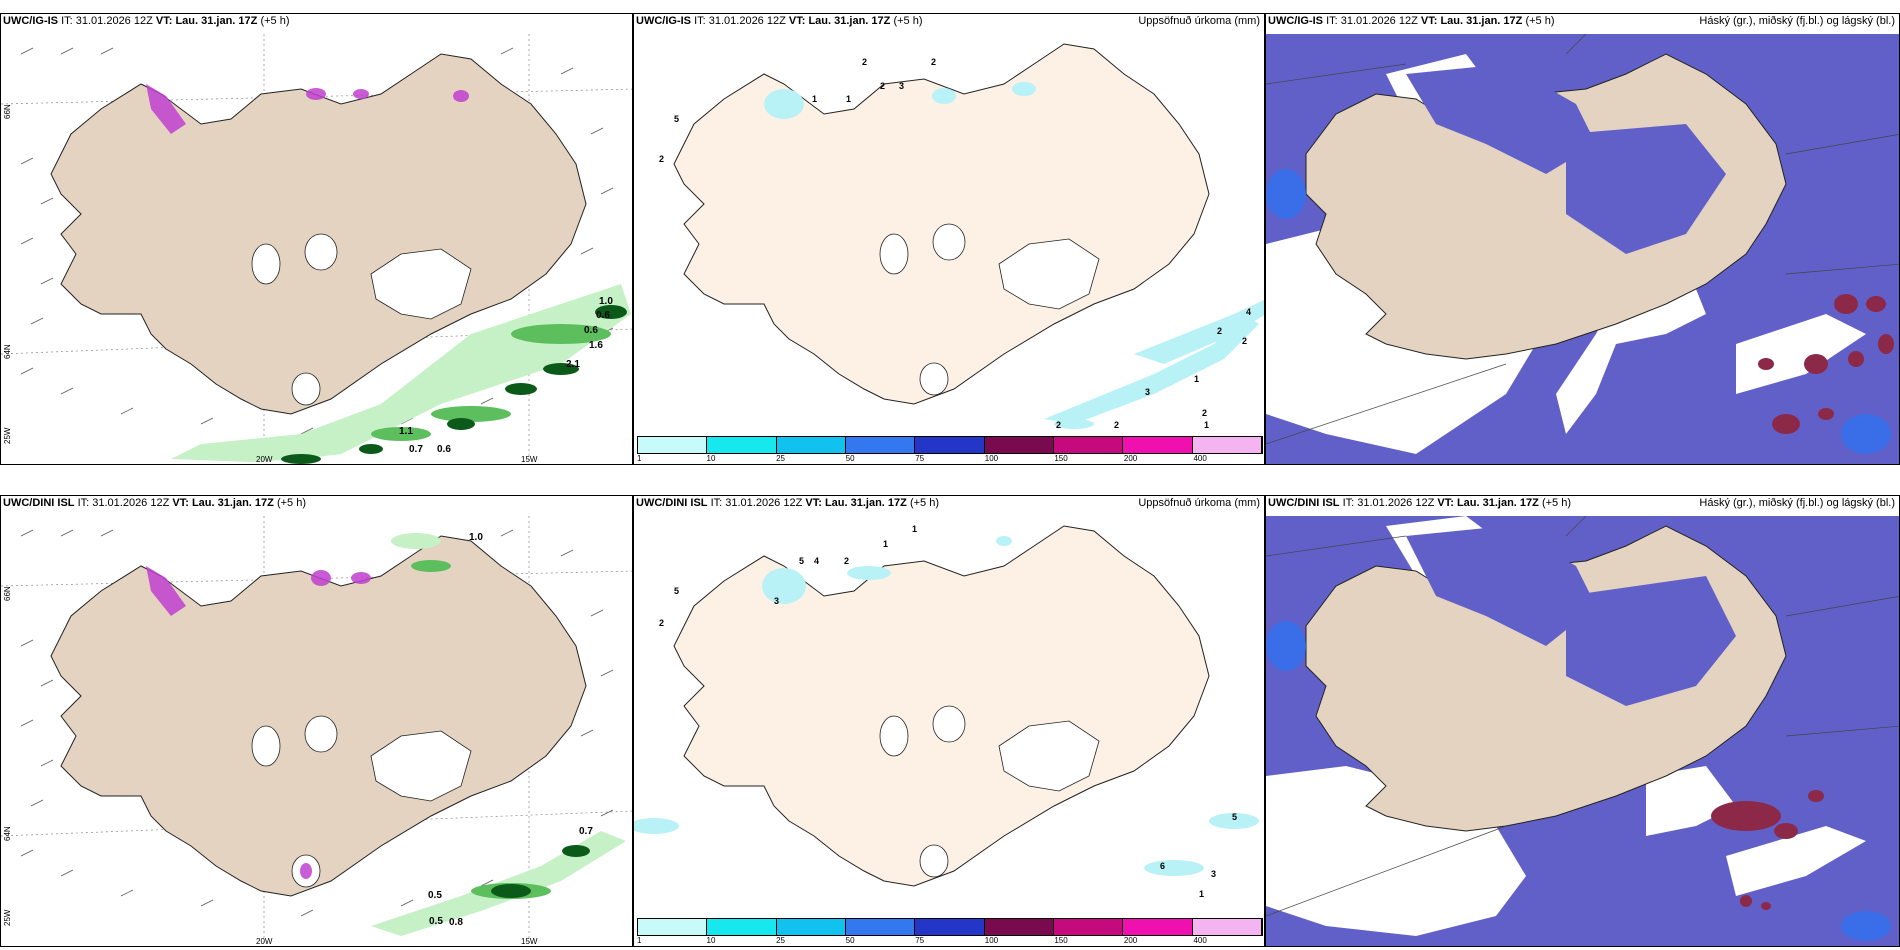 This screenshot has width=1900, height=950. What do you see at coordinates (1061, 940) in the screenshot?
I see `legend-tick-label: 150` at bounding box center [1061, 940].